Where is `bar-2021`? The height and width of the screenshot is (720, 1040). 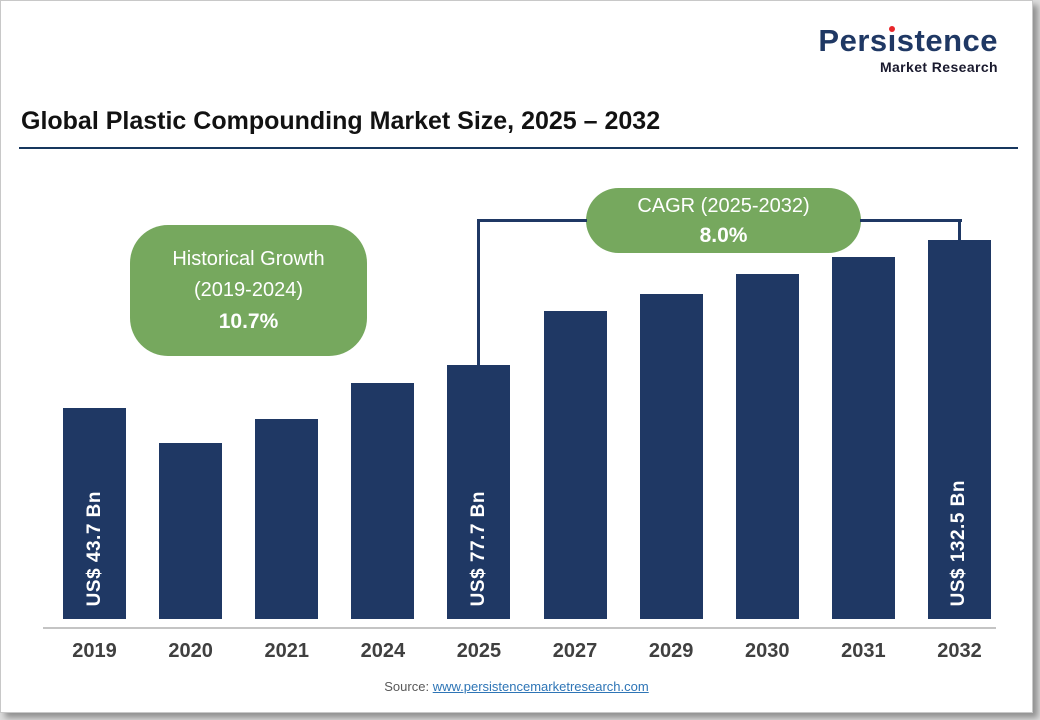
bar-2021 is located at coordinates (287, 519).